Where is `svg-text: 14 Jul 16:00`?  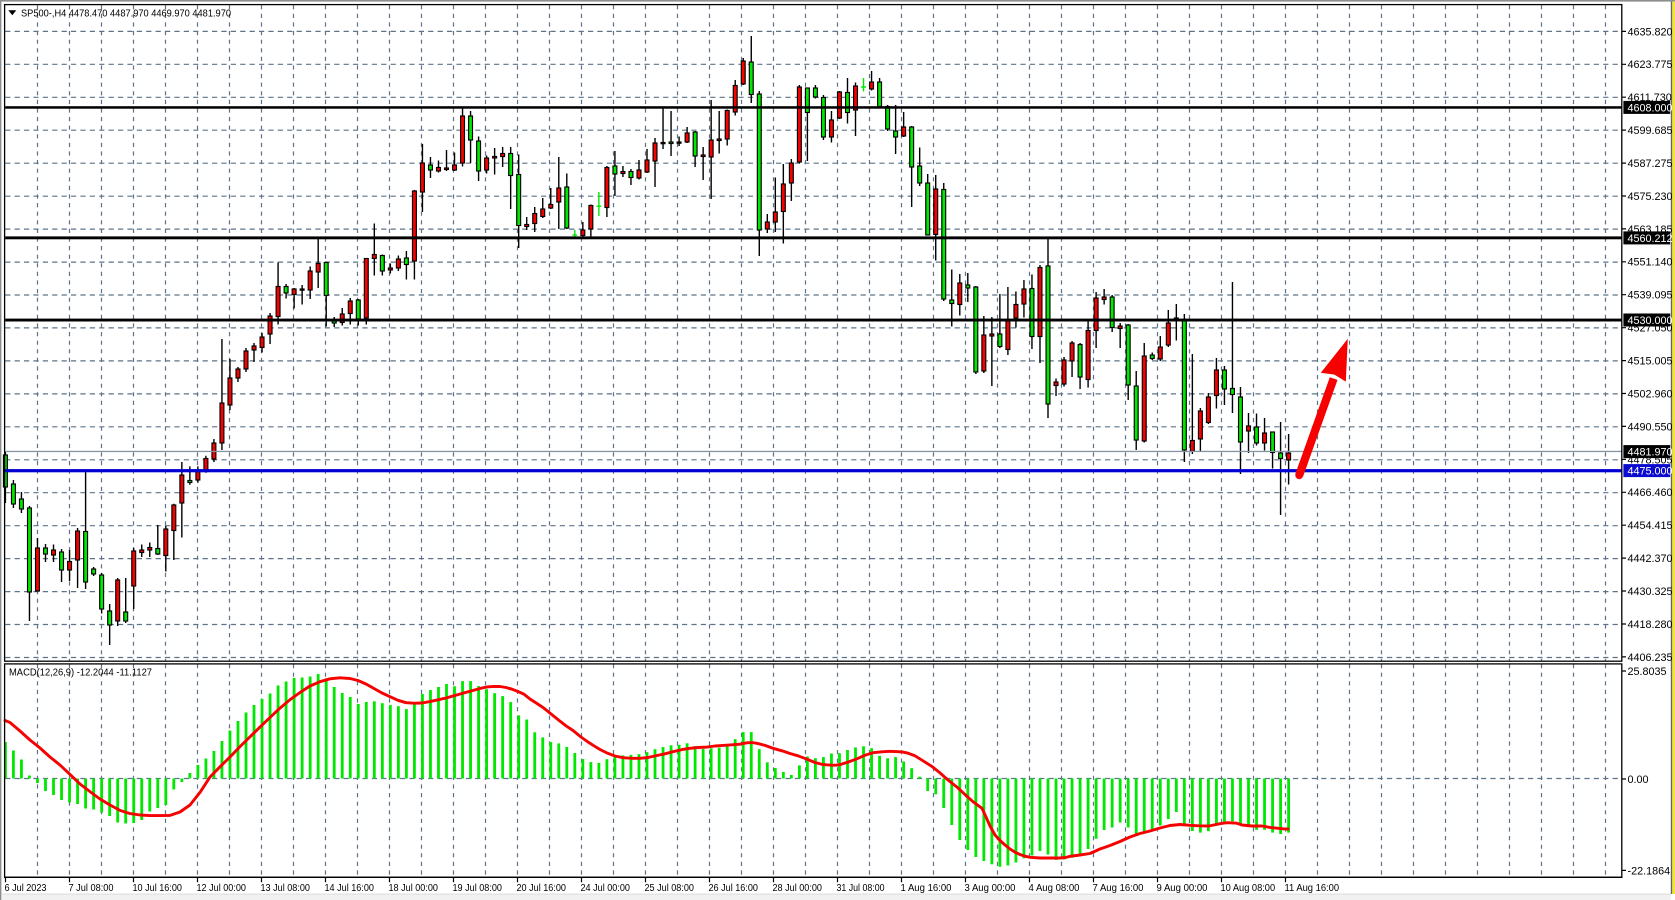
svg-text: 14 Jul 16:00 is located at coordinates (350, 888).